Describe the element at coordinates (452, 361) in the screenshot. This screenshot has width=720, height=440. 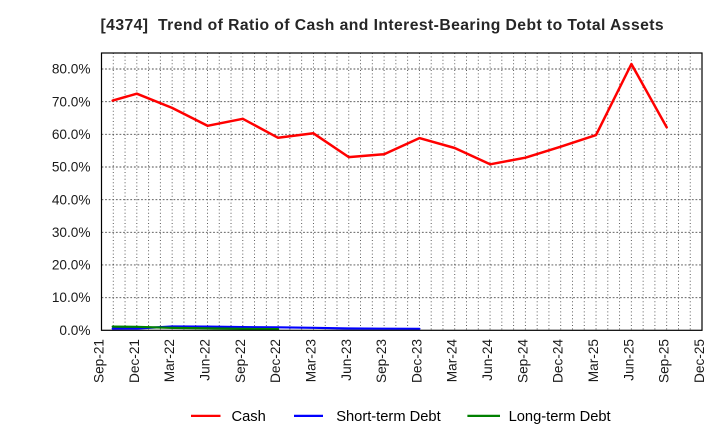
I see `svg-text: Mar-24` at that location.